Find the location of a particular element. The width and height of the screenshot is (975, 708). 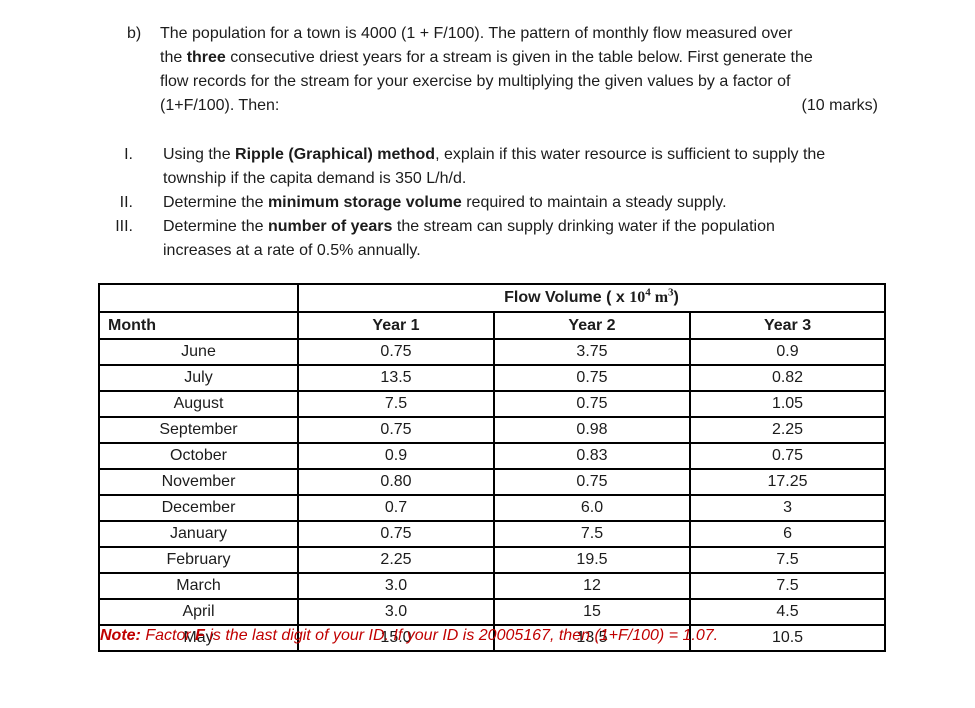

year2-cell: 3.75 is located at coordinates (592, 352).